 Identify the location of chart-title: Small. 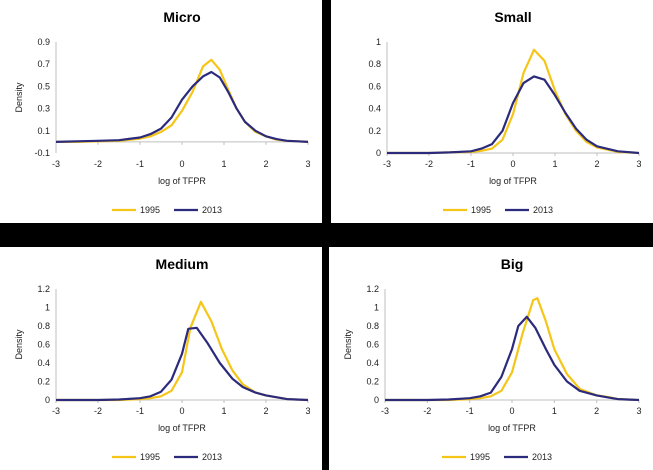
(512, 17).